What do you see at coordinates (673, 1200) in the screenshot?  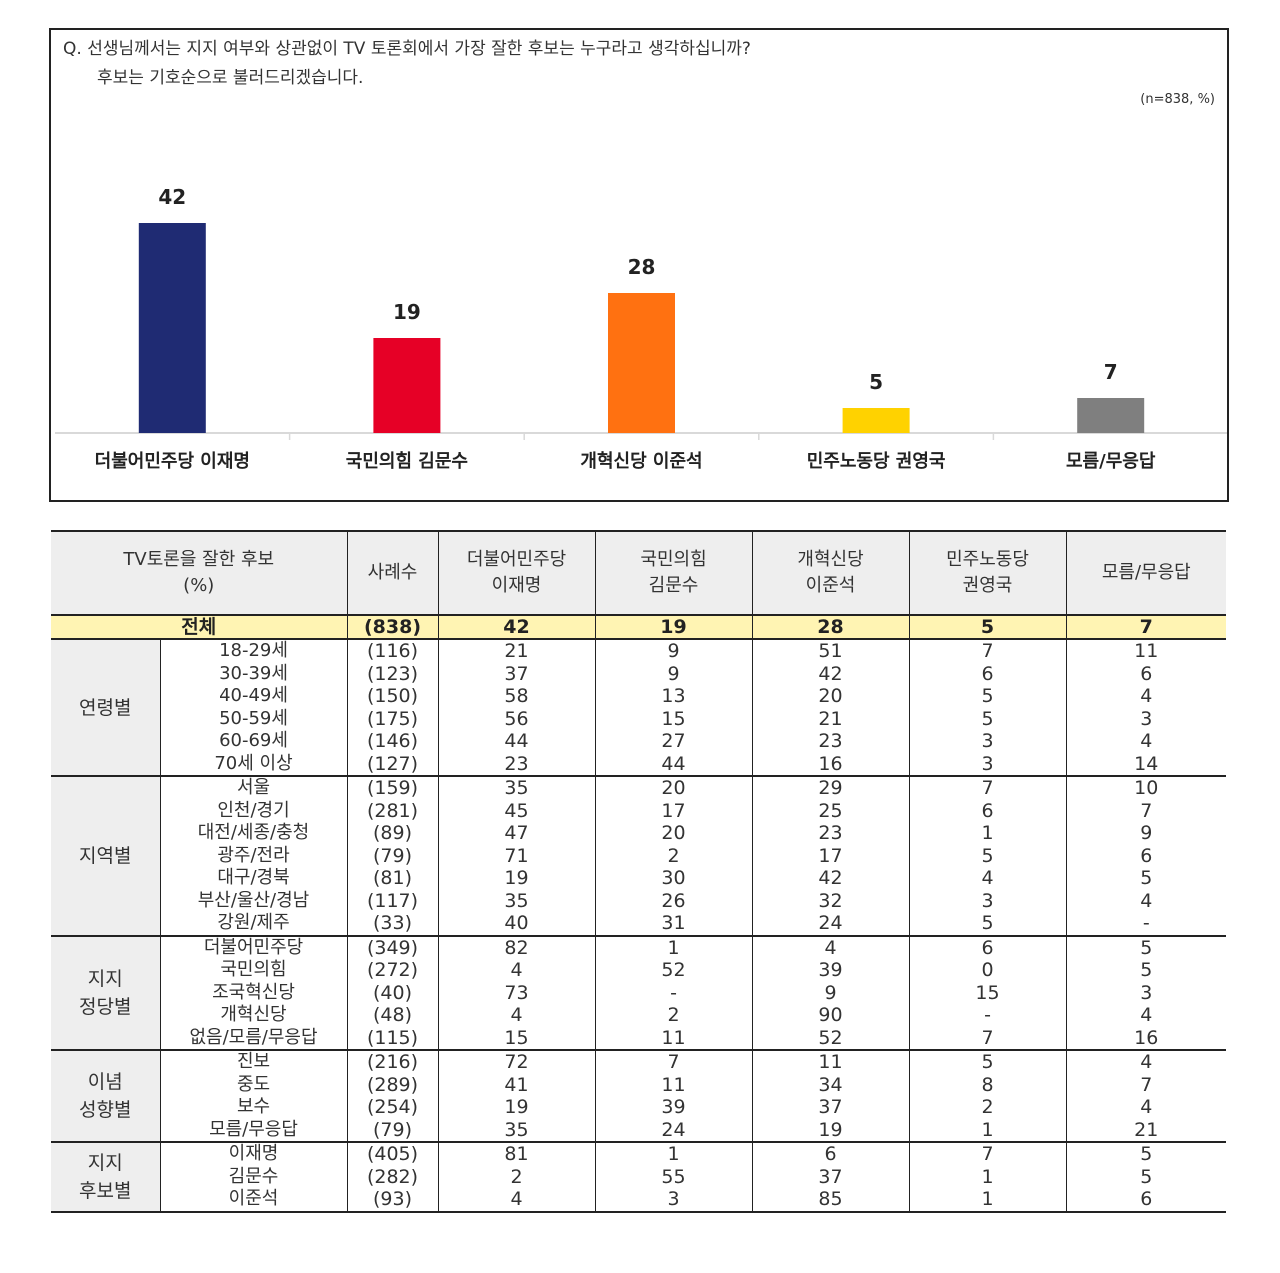 I see `row-val-1: 3` at bounding box center [673, 1200].